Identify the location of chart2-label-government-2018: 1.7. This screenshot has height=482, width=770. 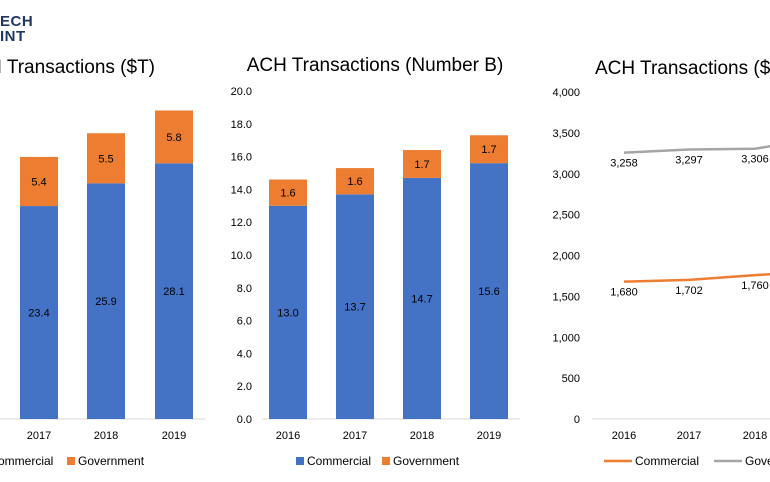
(421, 165).